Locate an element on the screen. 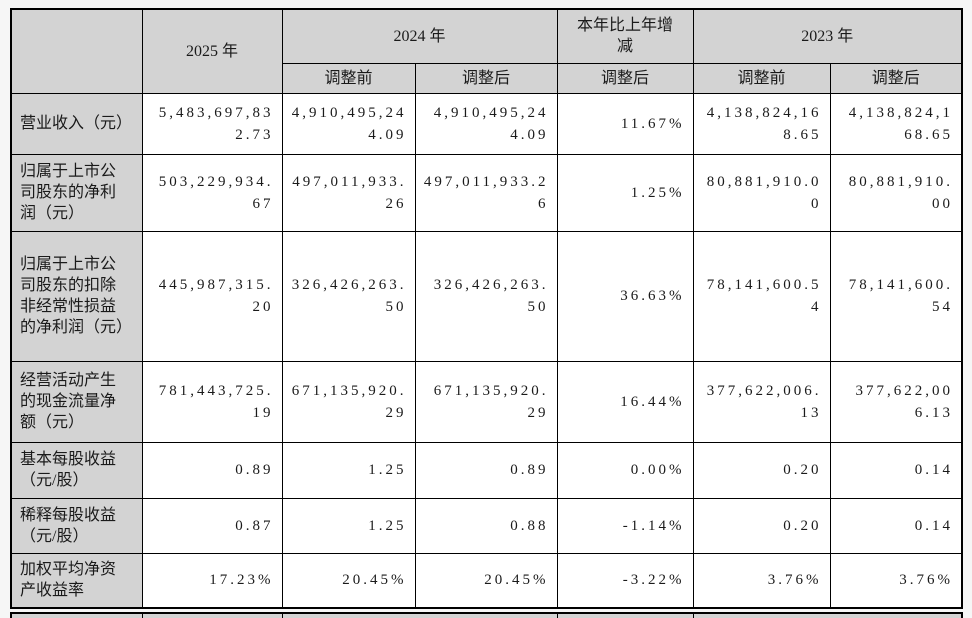 The height and width of the screenshot is (618, 972). subheader-2024-adj-before: 调整前 is located at coordinates (348, 78).